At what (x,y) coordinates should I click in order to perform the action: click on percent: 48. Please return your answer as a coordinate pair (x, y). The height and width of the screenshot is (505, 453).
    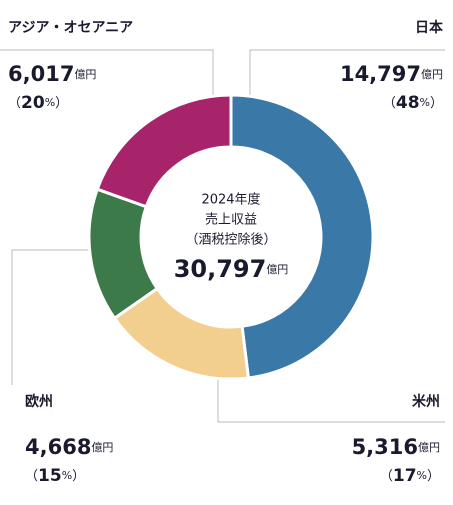
    Looking at the image, I should click on (408, 103).